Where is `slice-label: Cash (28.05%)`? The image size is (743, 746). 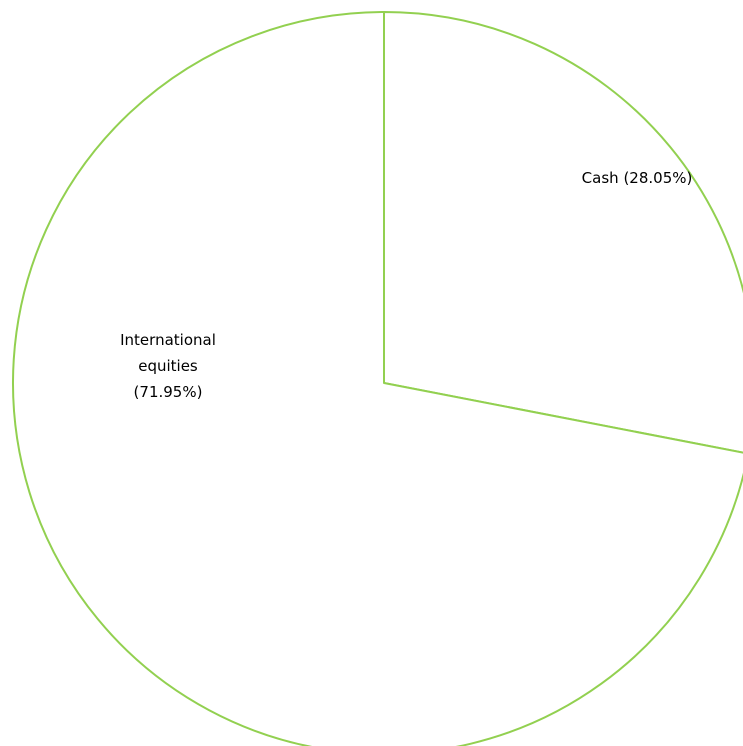 slice-label: Cash (28.05%) is located at coordinates (637, 178).